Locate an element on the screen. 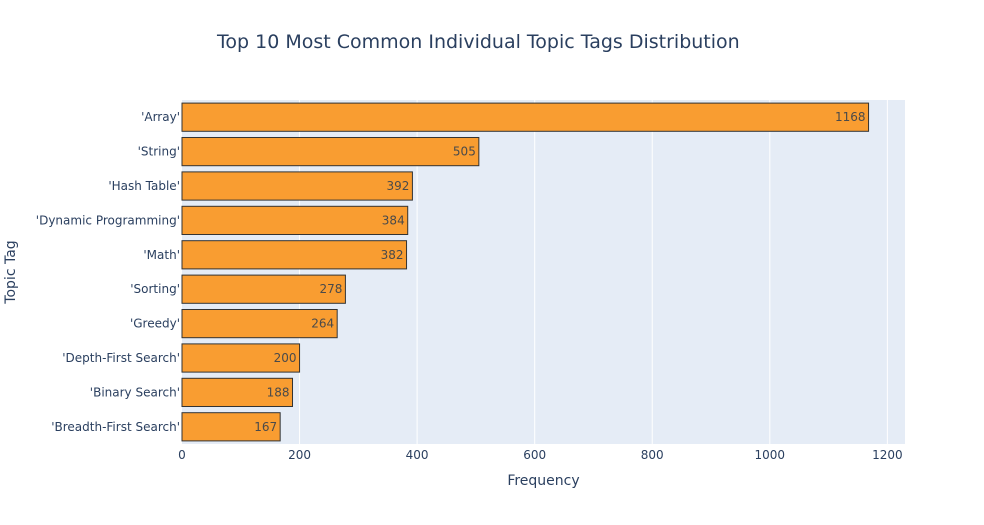 The width and height of the screenshot is (984, 525). y-tick-label: 'Depth-First Search' is located at coordinates (121, 358).